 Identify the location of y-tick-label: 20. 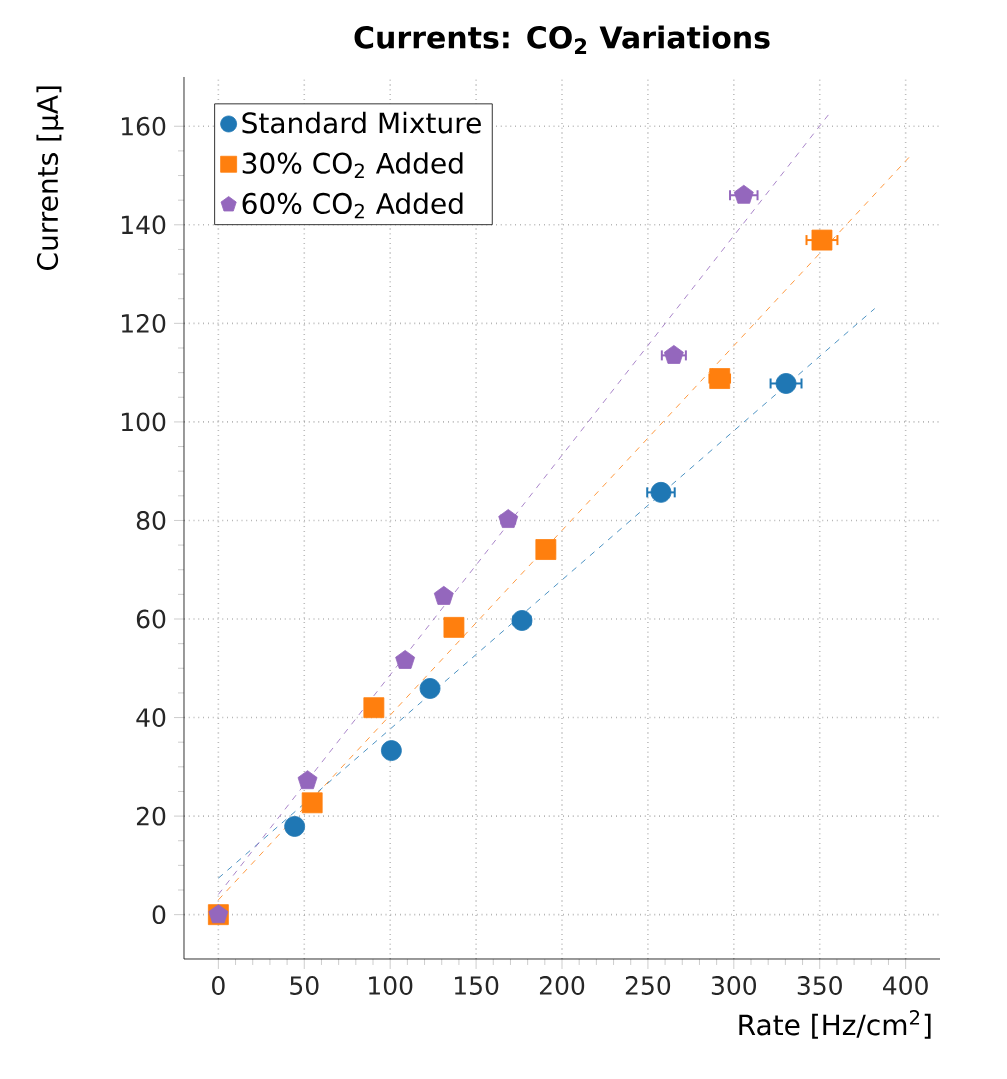
(151, 816).